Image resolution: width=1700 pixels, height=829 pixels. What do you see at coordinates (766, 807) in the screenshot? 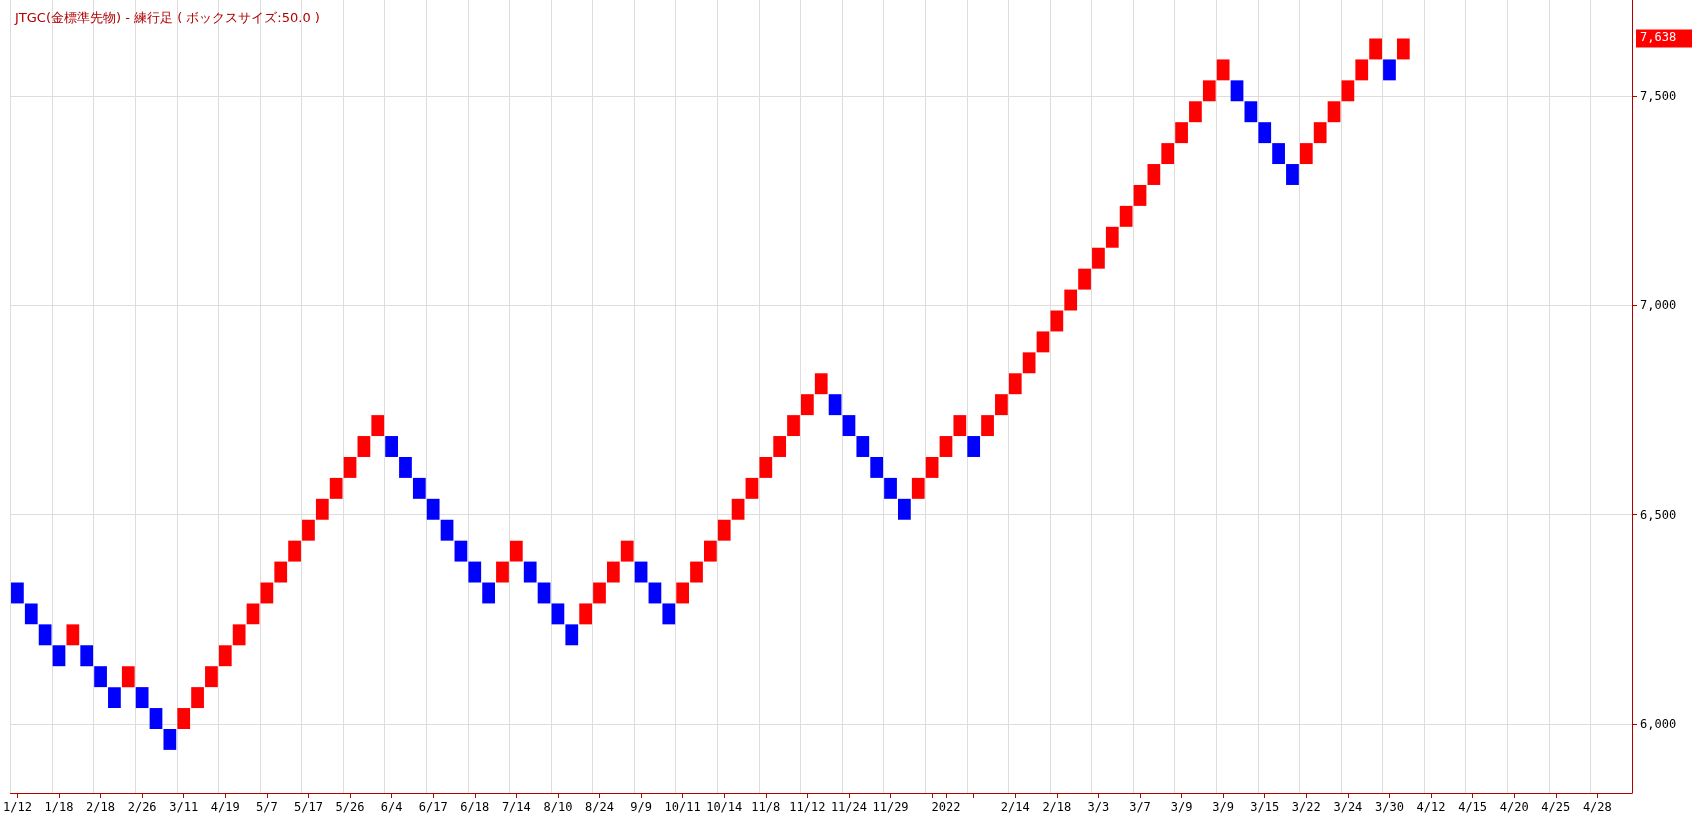
I see `x-tick-label: 11/8` at bounding box center [766, 807].